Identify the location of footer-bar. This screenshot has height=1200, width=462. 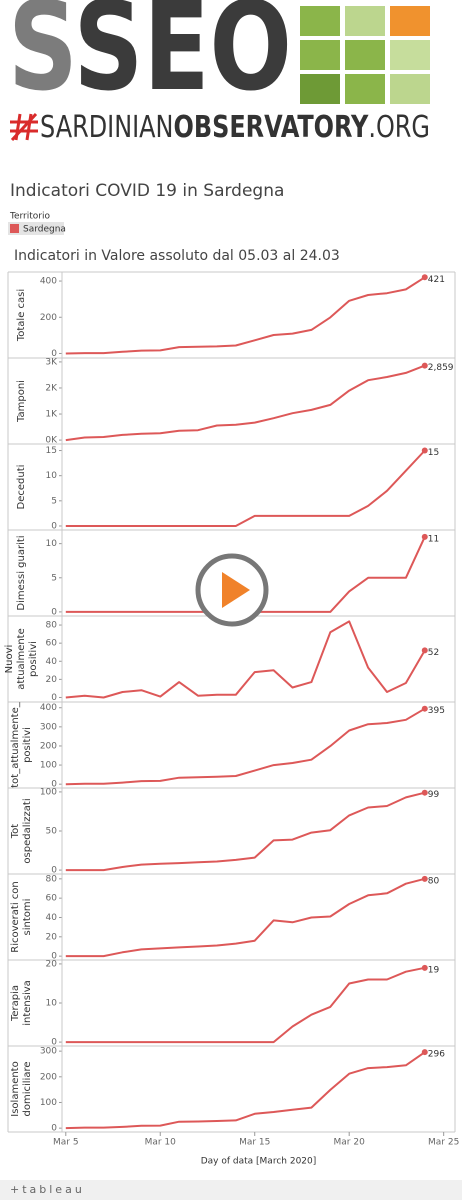
(231, 1190).